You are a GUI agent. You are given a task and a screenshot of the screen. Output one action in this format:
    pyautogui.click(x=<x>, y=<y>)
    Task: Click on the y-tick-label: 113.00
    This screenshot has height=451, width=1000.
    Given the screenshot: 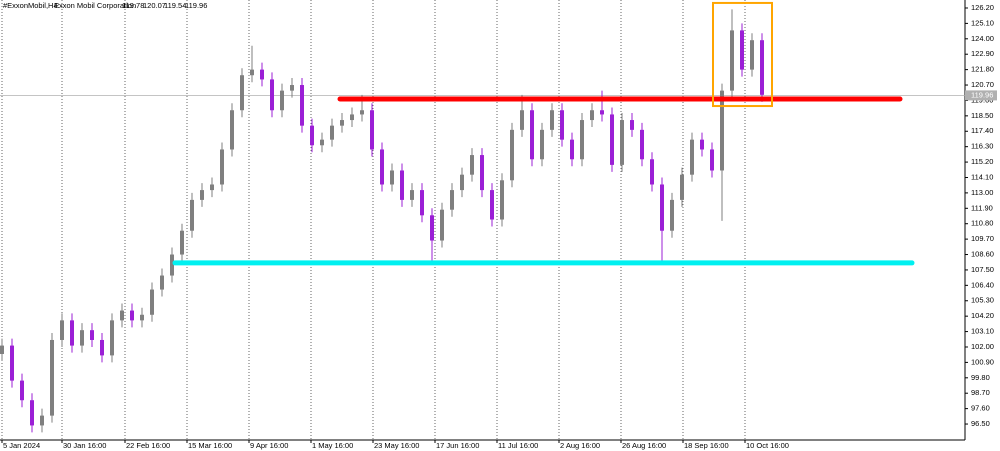 What is the action you would take?
    pyautogui.click(x=982, y=192)
    